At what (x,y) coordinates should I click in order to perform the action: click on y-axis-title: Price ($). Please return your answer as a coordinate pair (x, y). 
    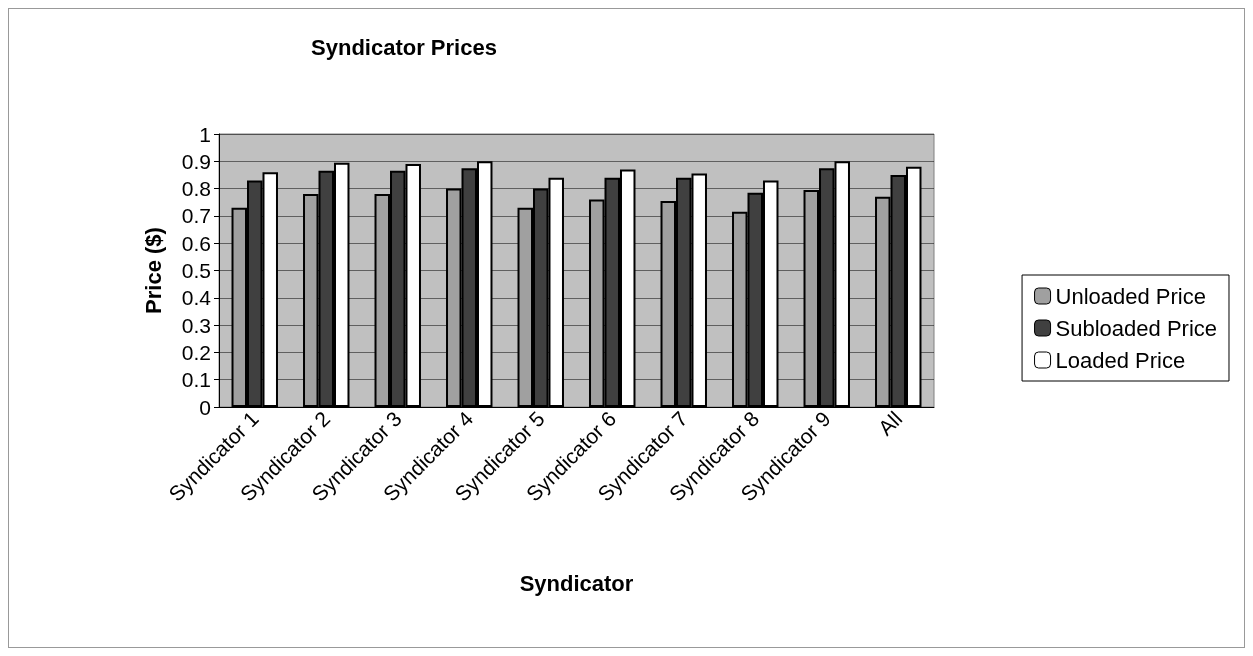
    Looking at the image, I should click on (153, 270).